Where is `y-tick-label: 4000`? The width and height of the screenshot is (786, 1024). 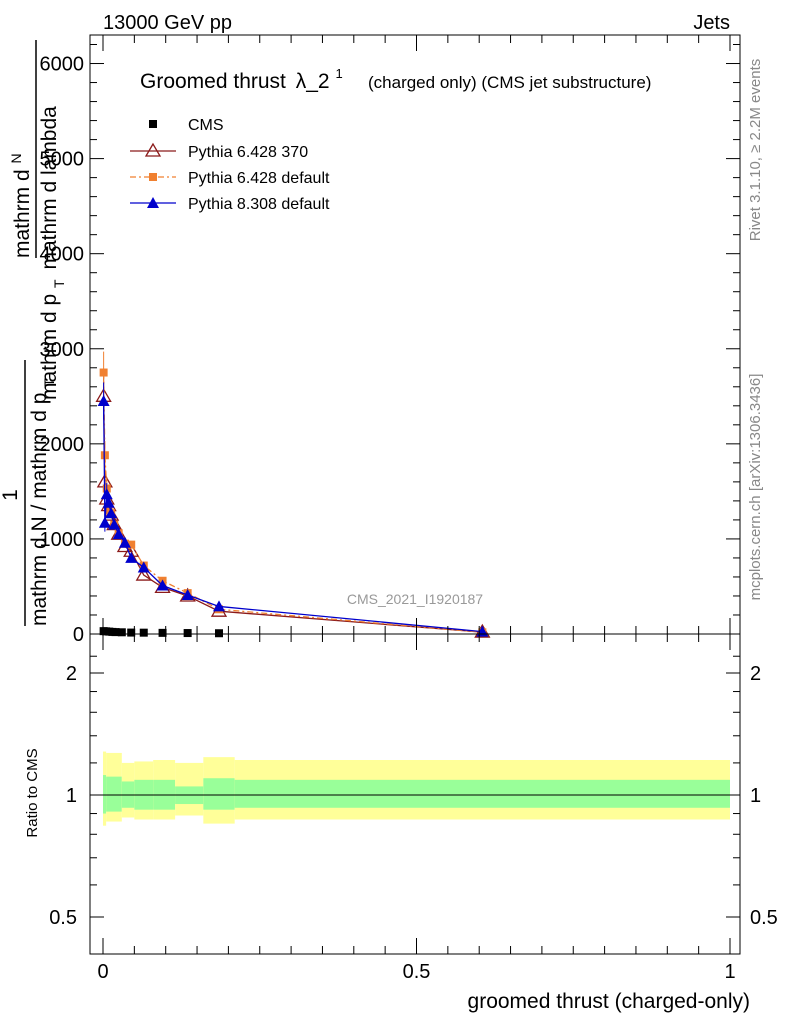
y-tick-label: 4000 is located at coordinates (62, 255).